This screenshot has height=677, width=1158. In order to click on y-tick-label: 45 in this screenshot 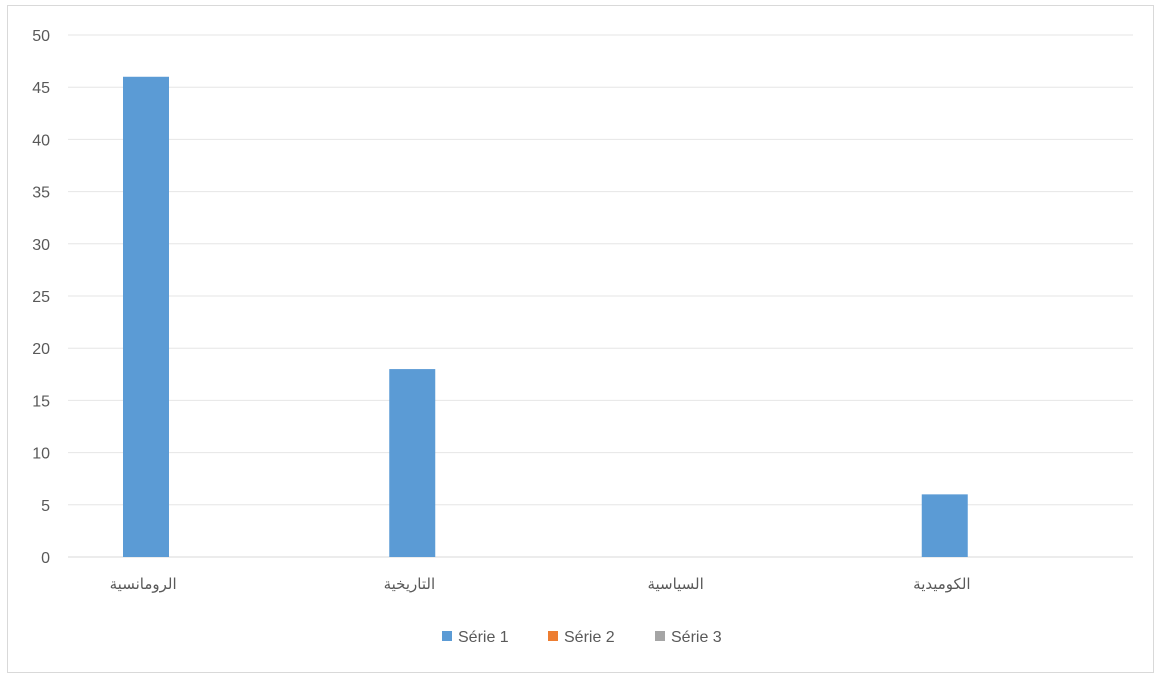, I will do `click(41, 88)`.